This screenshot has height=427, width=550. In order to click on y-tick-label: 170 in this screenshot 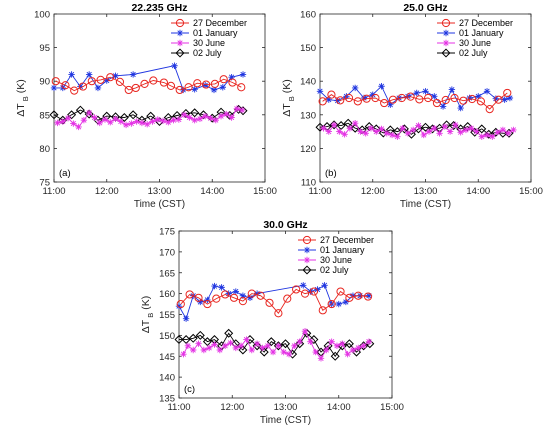, I will do `click(167, 252)`.